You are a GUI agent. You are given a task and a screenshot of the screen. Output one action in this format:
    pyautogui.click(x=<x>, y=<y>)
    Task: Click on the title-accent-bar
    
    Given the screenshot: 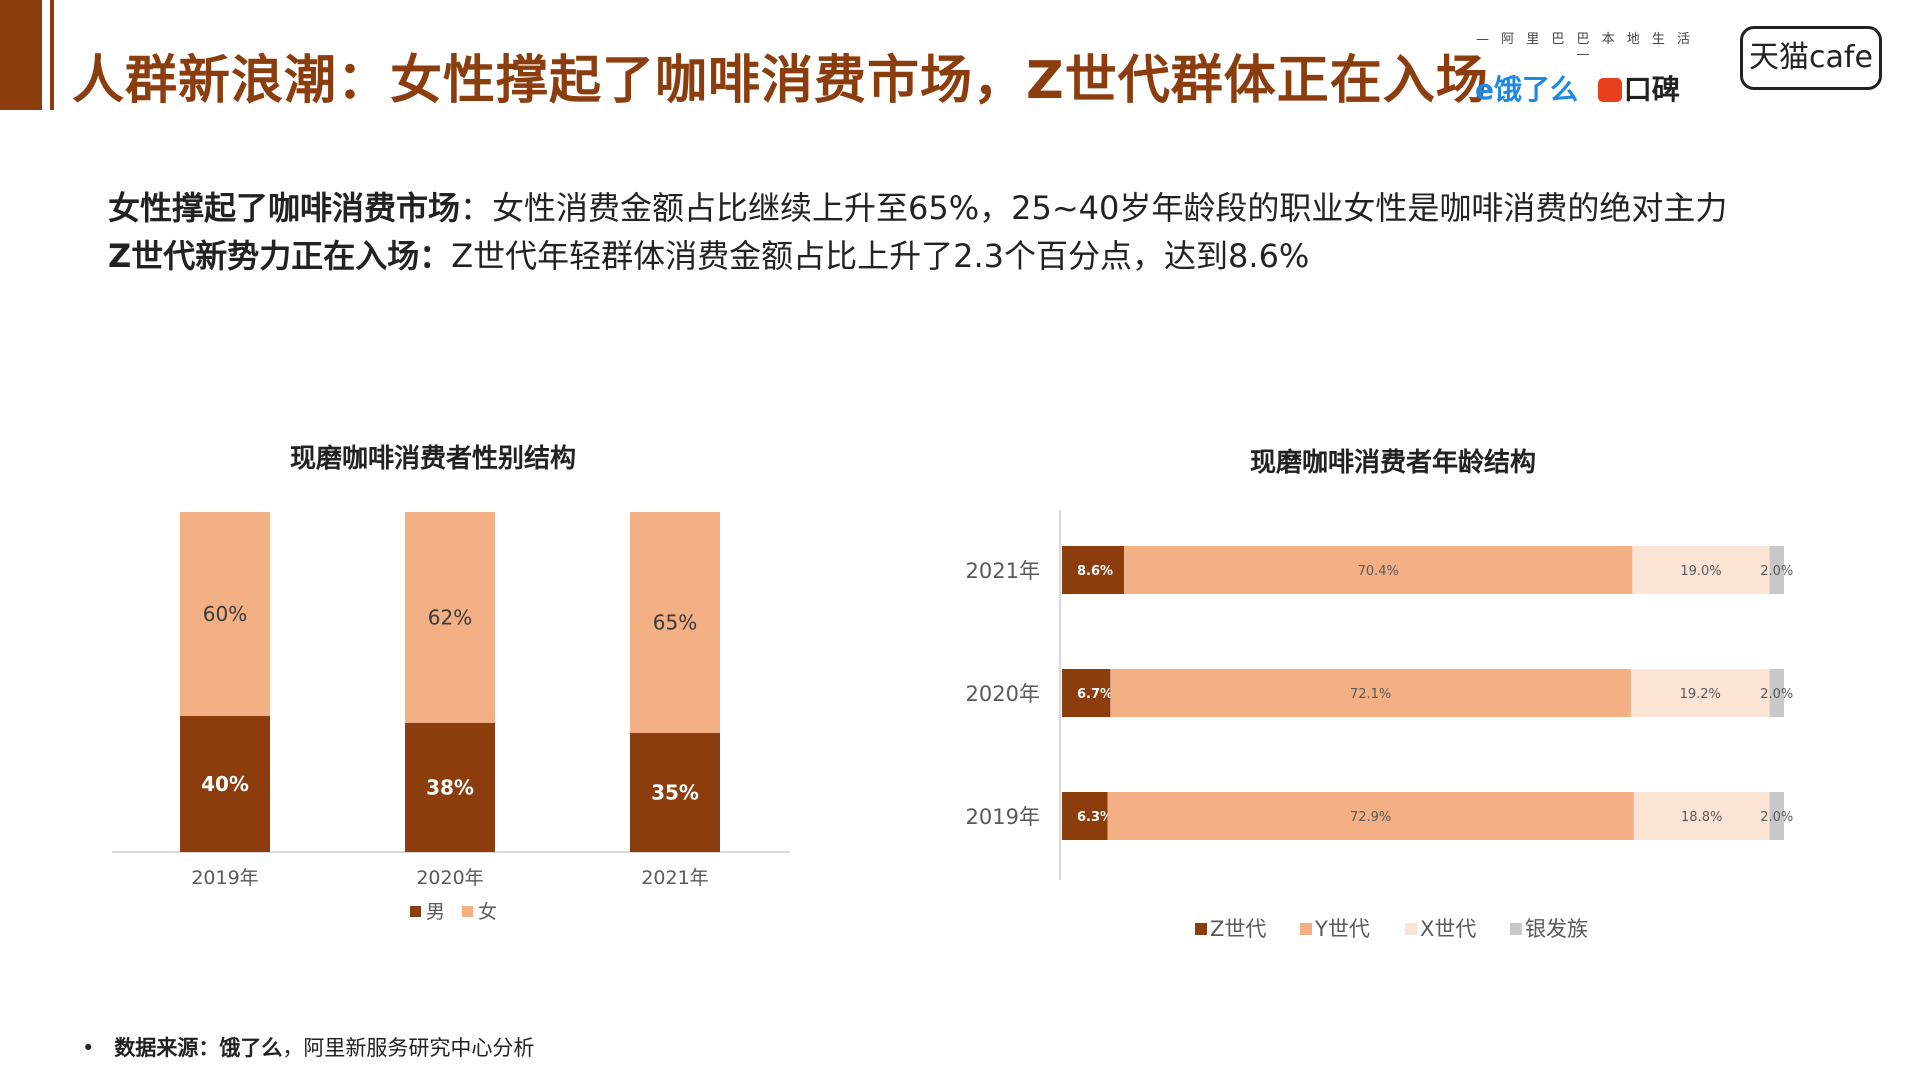 What is the action you would take?
    pyautogui.click(x=21, y=55)
    